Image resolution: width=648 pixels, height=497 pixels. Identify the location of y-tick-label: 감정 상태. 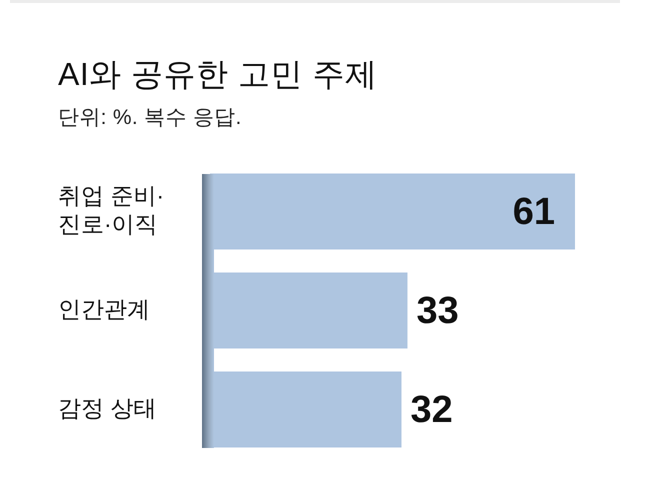
(107, 407).